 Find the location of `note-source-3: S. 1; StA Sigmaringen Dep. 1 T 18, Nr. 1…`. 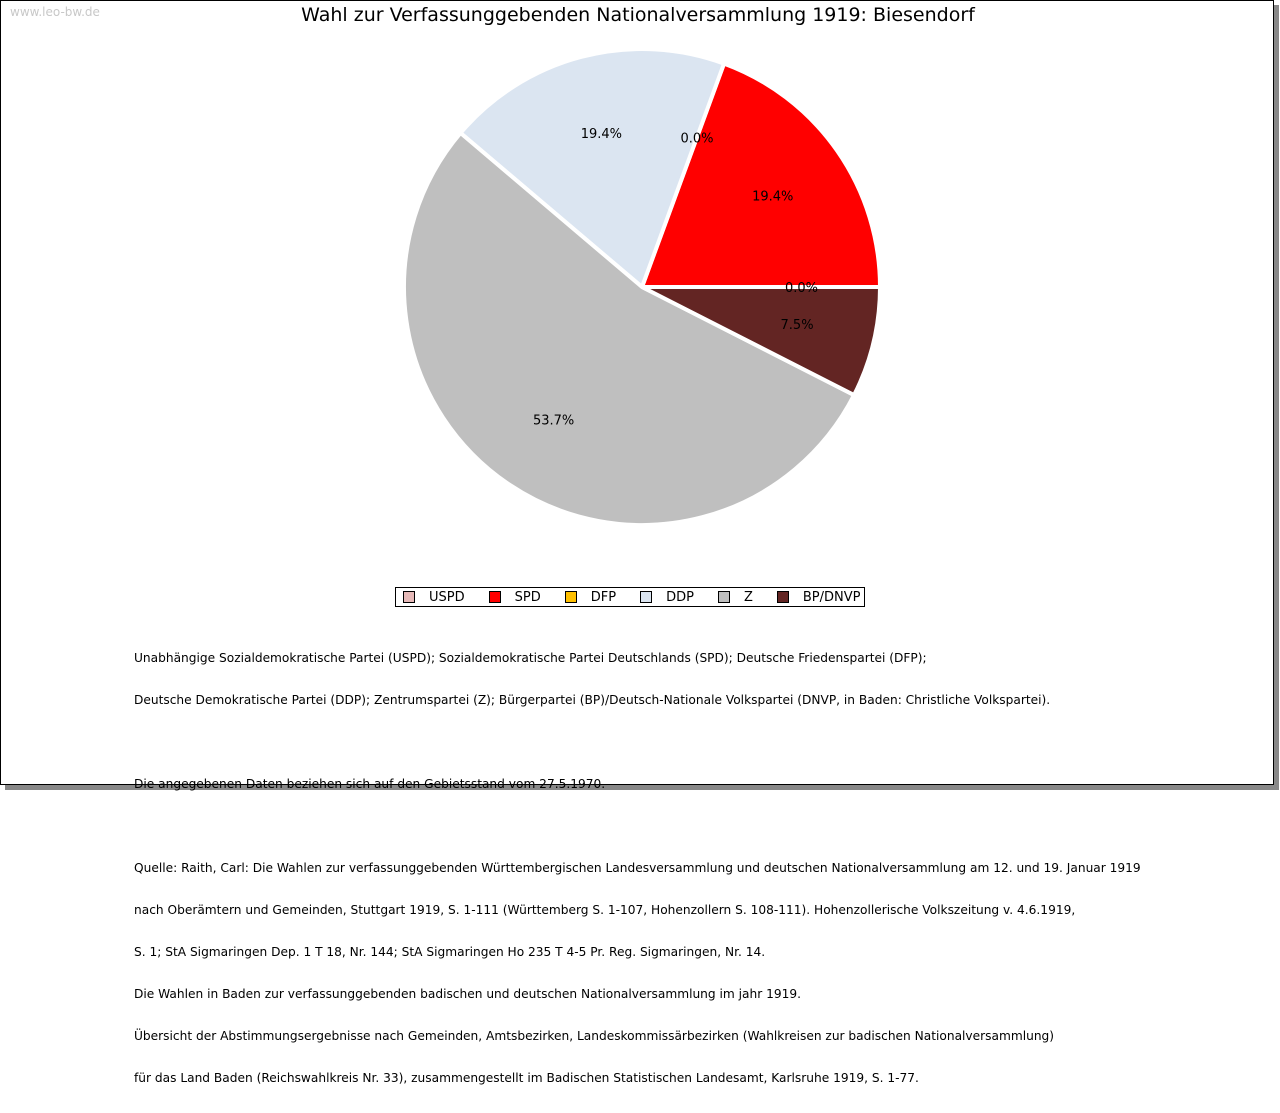

note-source-3: S. 1; StA Sigmaringen Dep. 1 T 18, Nr. 1… is located at coordinates (450, 952).